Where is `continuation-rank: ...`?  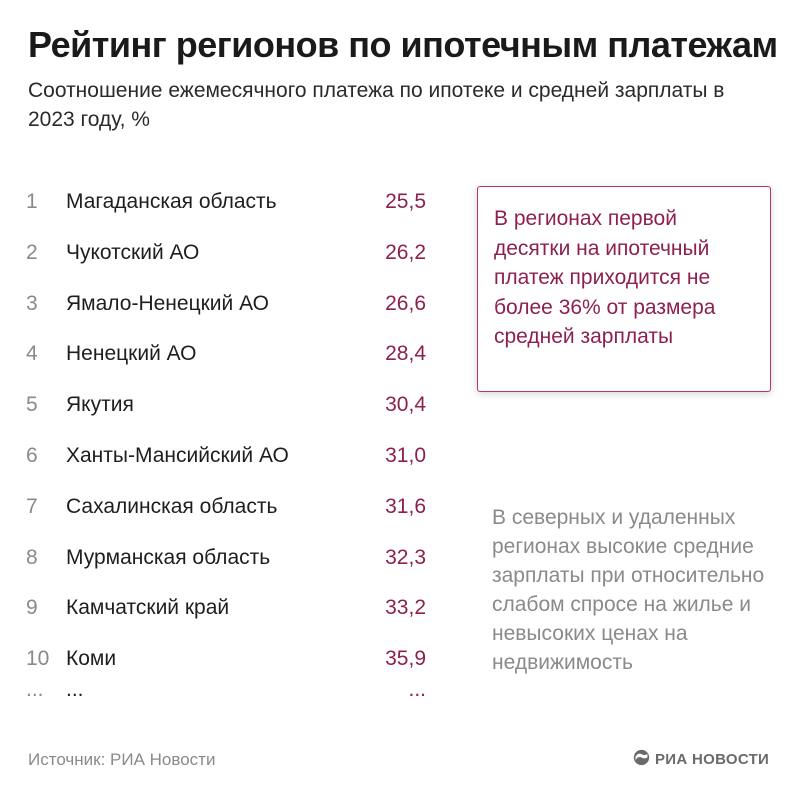
continuation-rank: ... is located at coordinates (35, 689).